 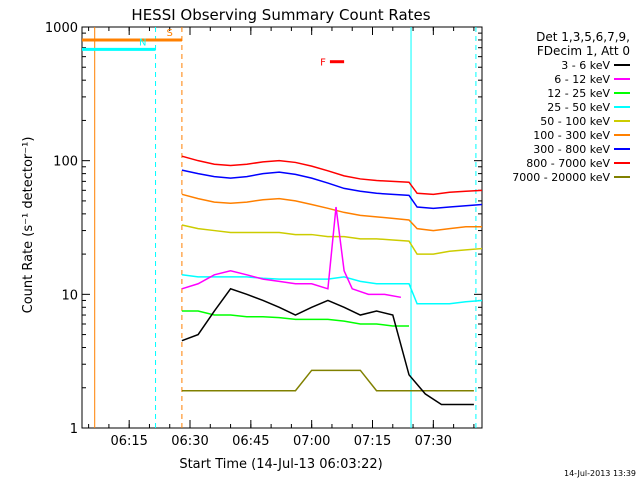 What do you see at coordinates (585, 65) in the screenshot?
I see `legend-label: 3 - 6 keV` at bounding box center [585, 65].